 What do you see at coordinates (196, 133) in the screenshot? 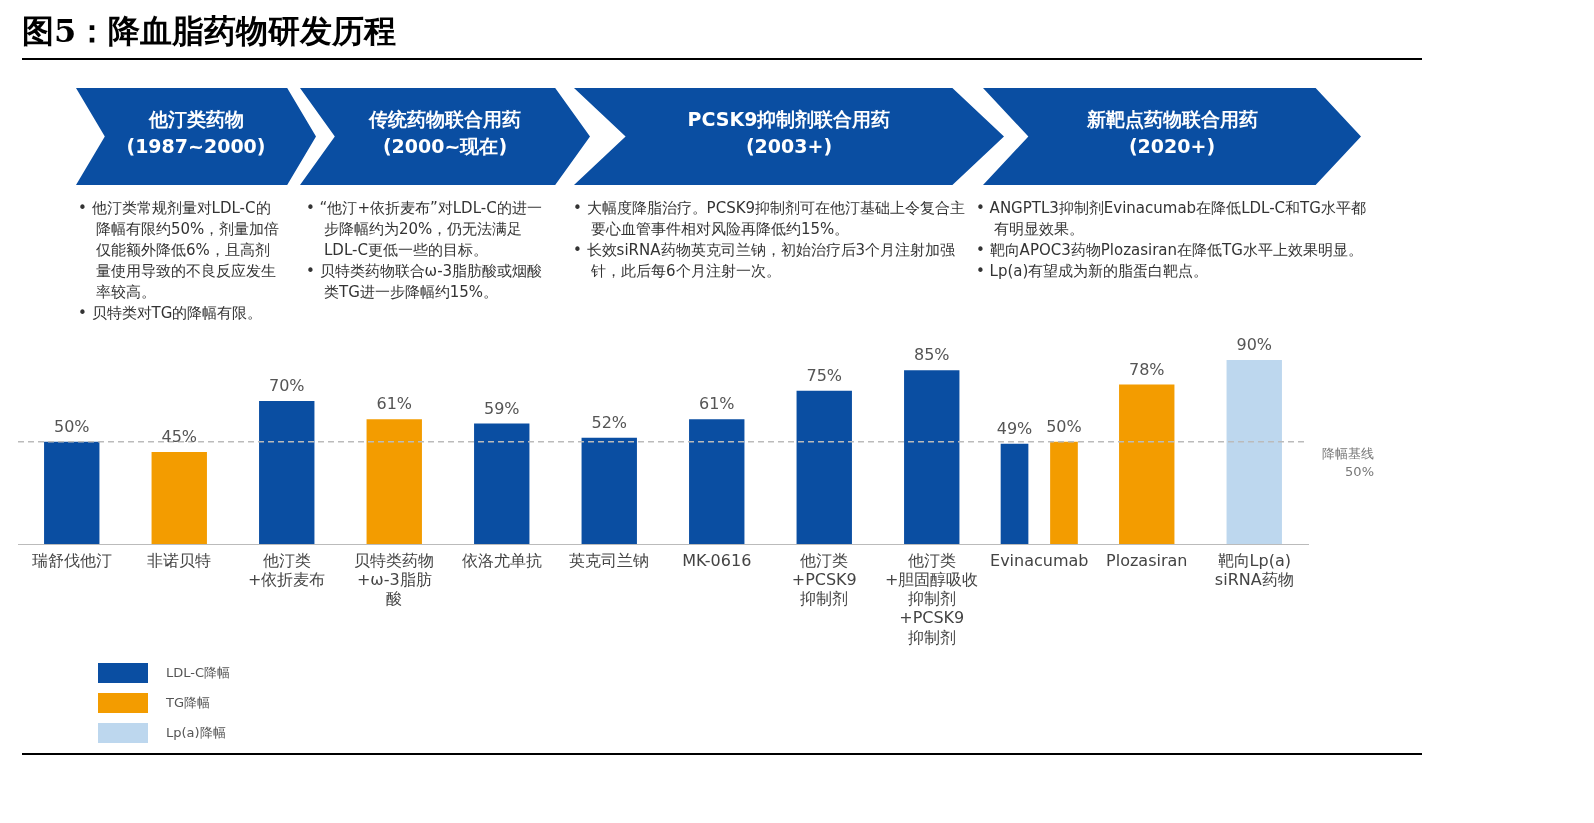
I see `text: 他汀类药物 (1987~2000)` at bounding box center [196, 133].